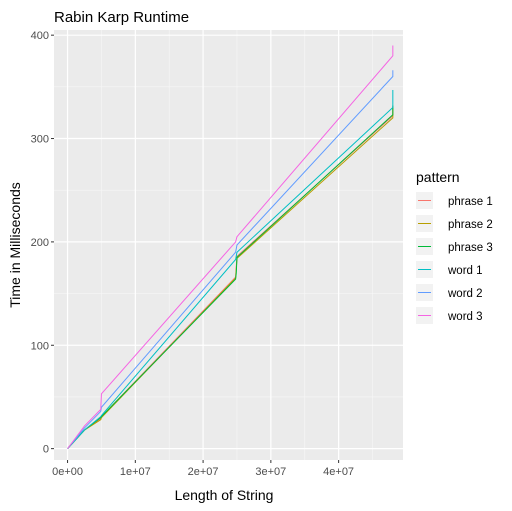  I want to click on y-tick-label: 200, so click(40, 243).